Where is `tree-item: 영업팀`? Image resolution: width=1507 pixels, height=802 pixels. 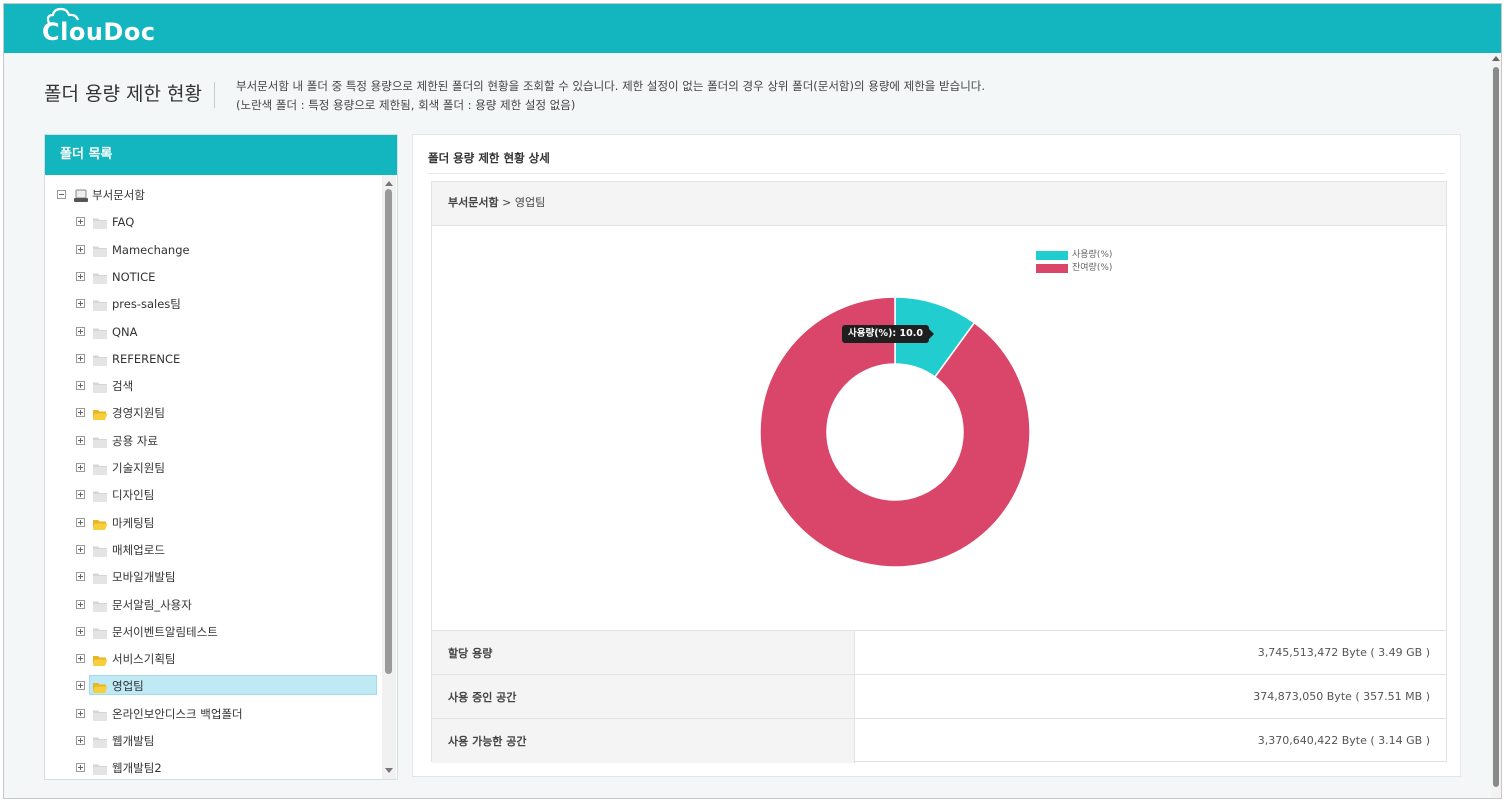 tree-item: 영업팀 is located at coordinates (211, 686).